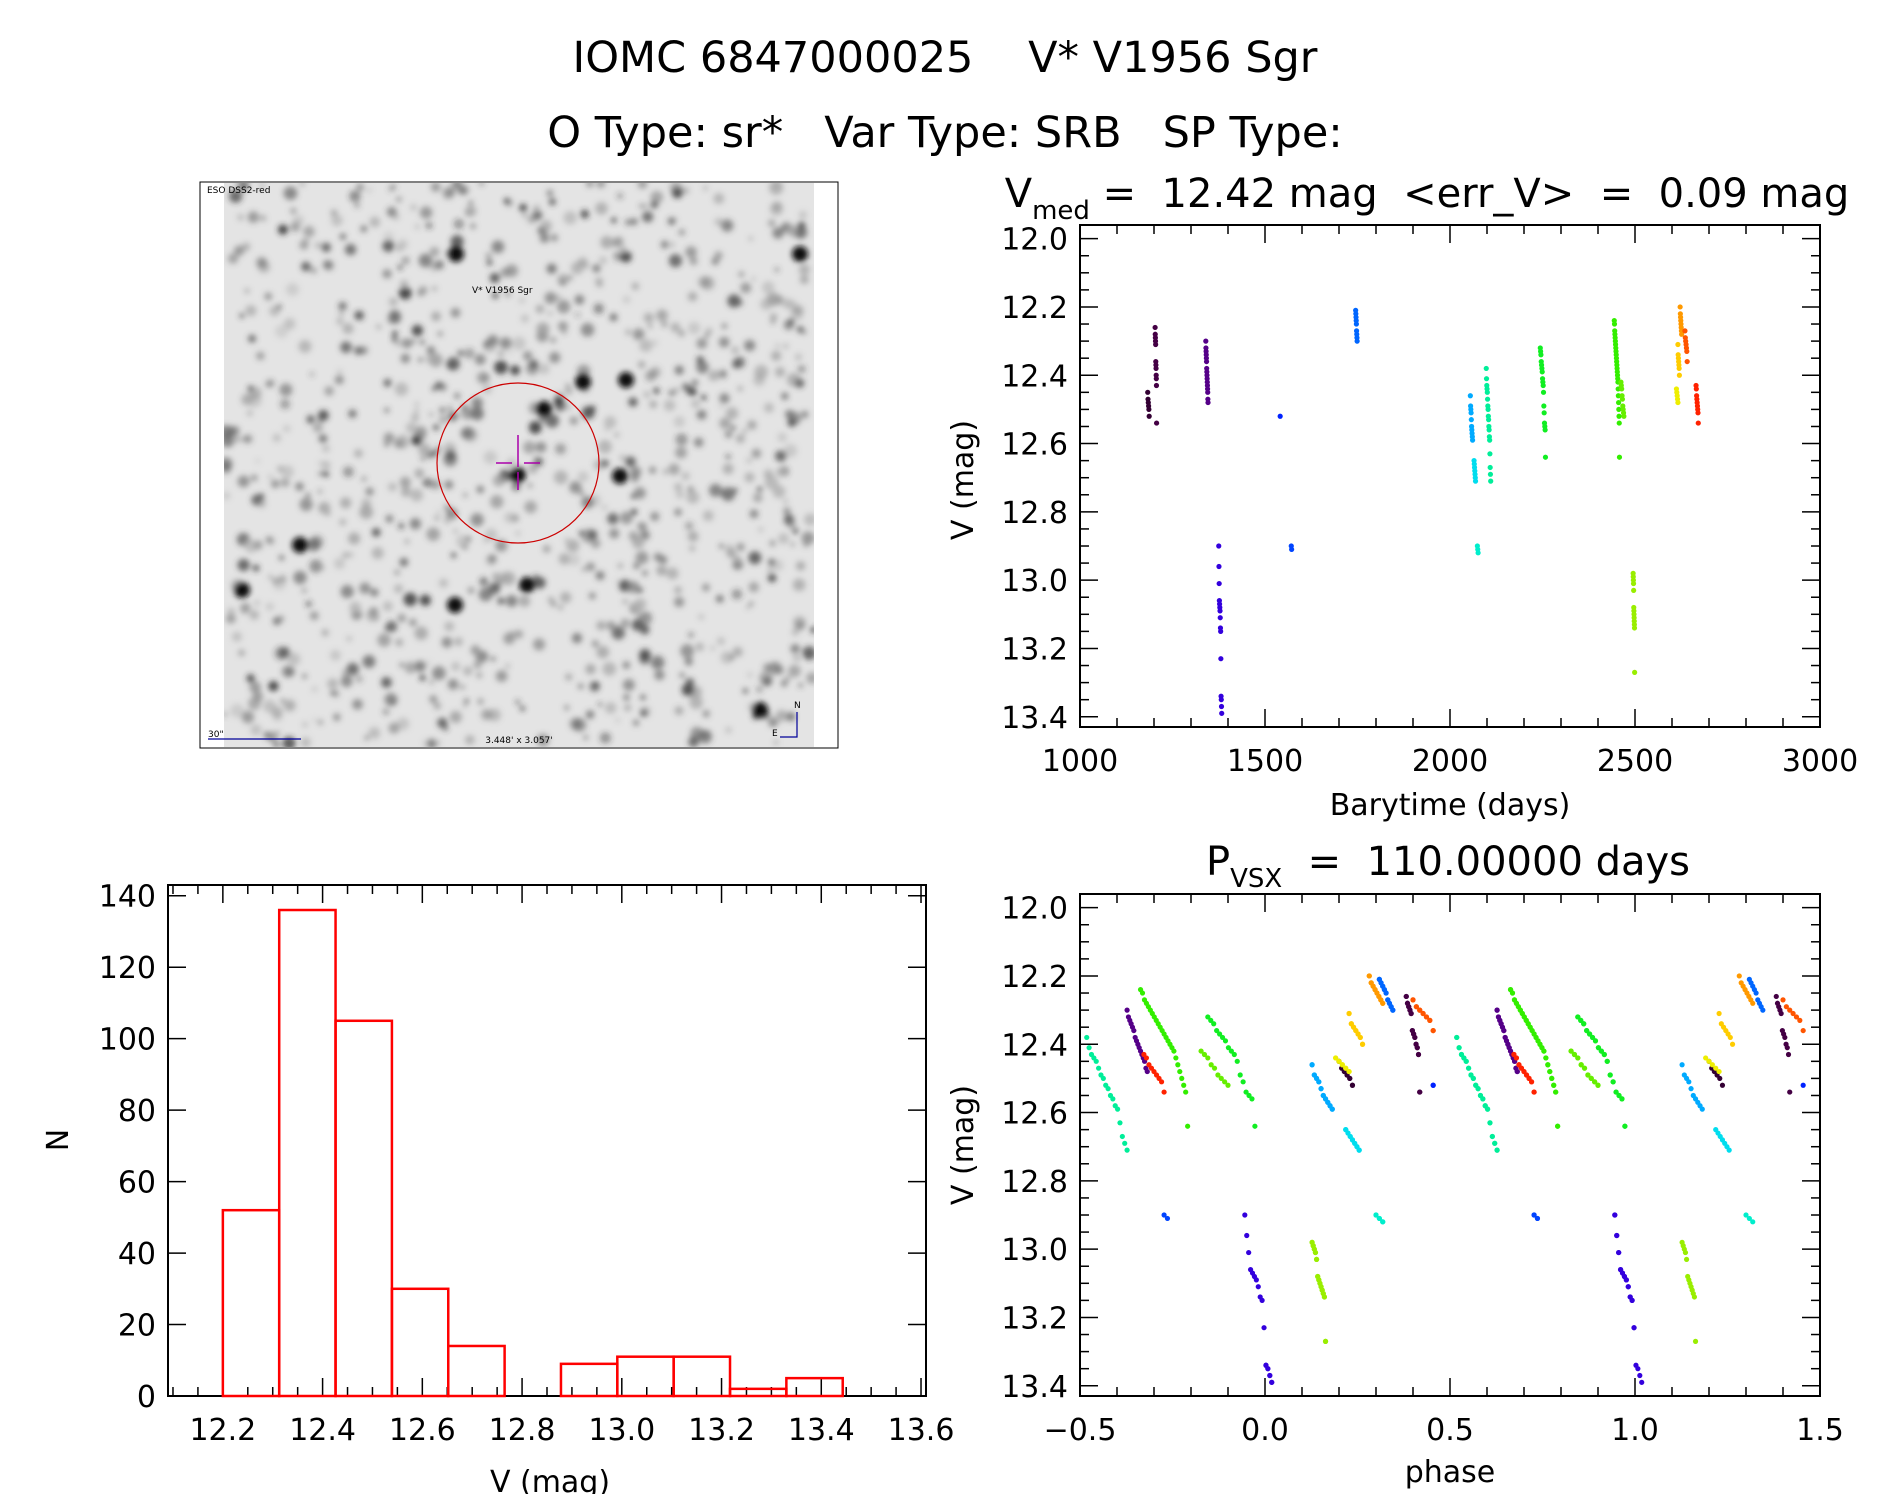  I want to click on y-tick-label: 13.4, so click(1034, 1387).